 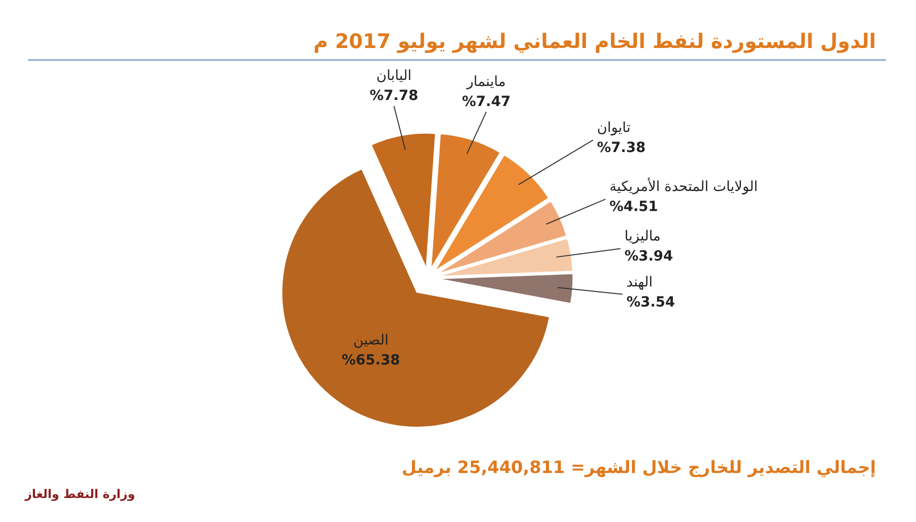 I want to click on data-label: %3.94, so click(x=649, y=256).